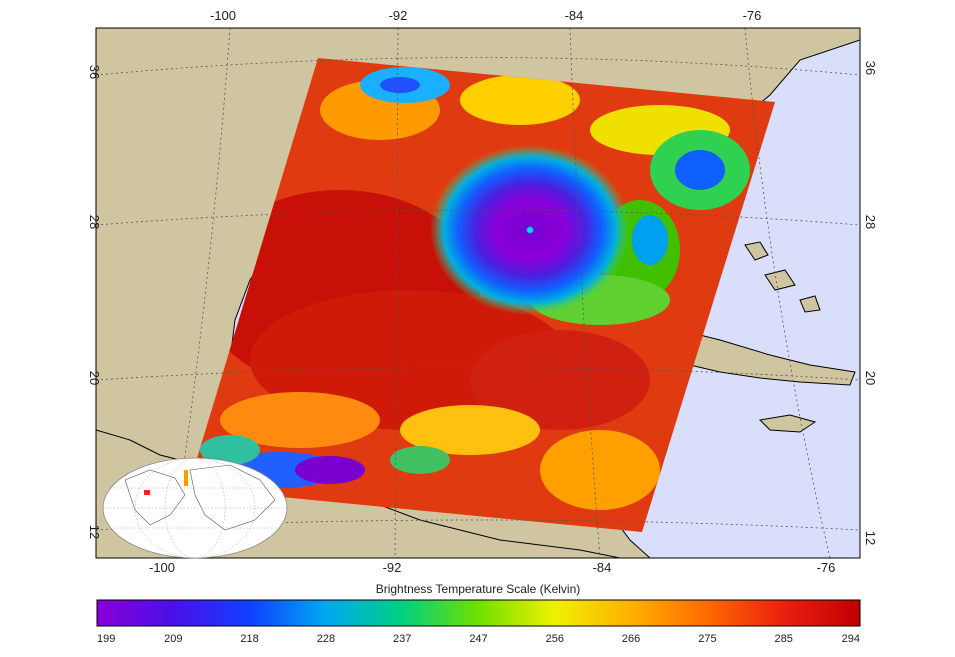 This screenshot has height=657, width=955. I want to click on colorbar-ticks: 199 209 218 228 237 247 256 266 275 285 294, so click(478, 639).